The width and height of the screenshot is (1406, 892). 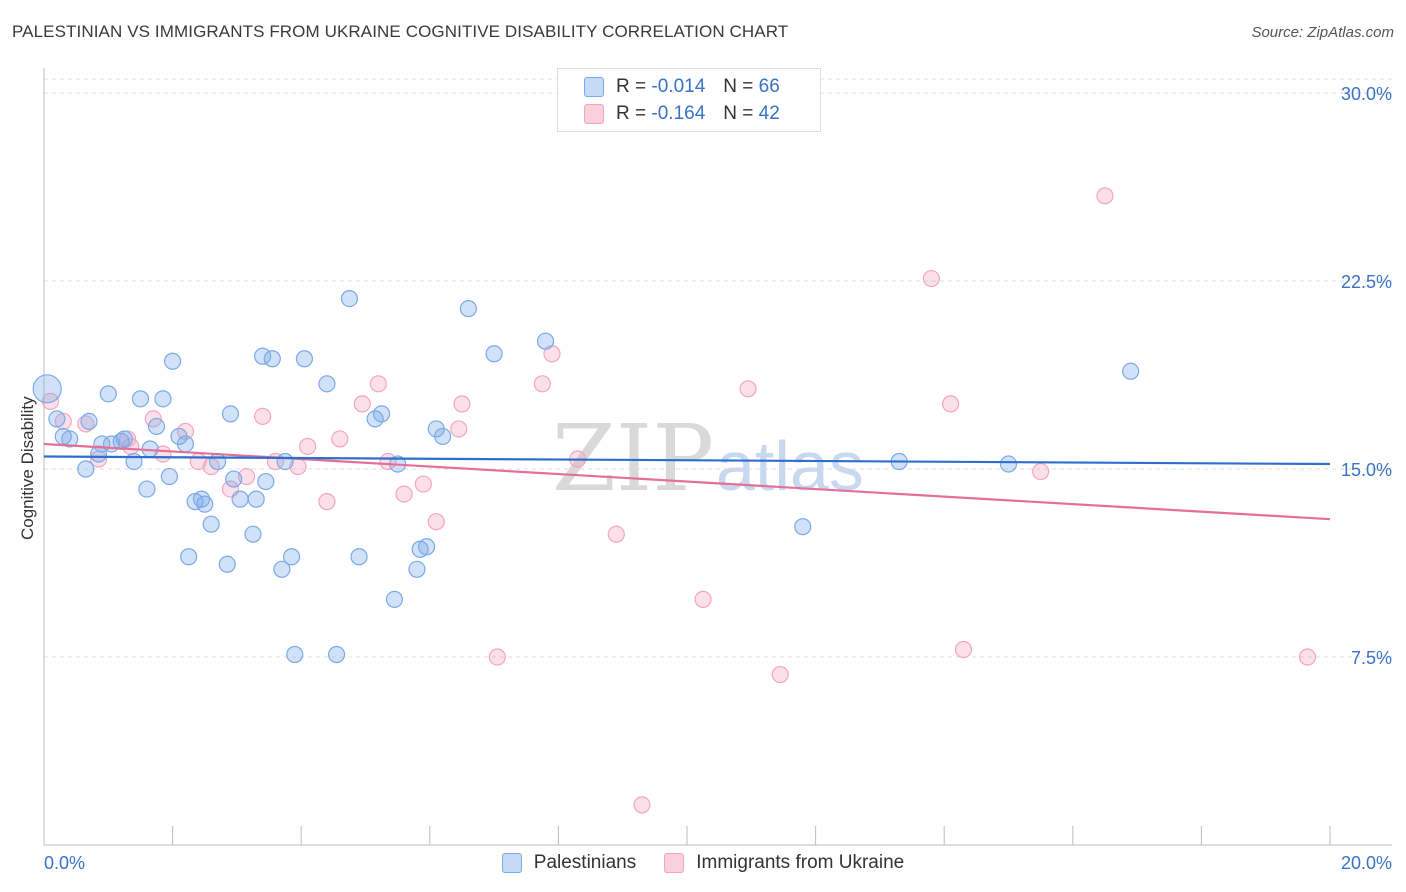 I want to click on stats-legend: R = -0.014 N = 66 R = -0.164 N = 42, so click(x=689, y=100).